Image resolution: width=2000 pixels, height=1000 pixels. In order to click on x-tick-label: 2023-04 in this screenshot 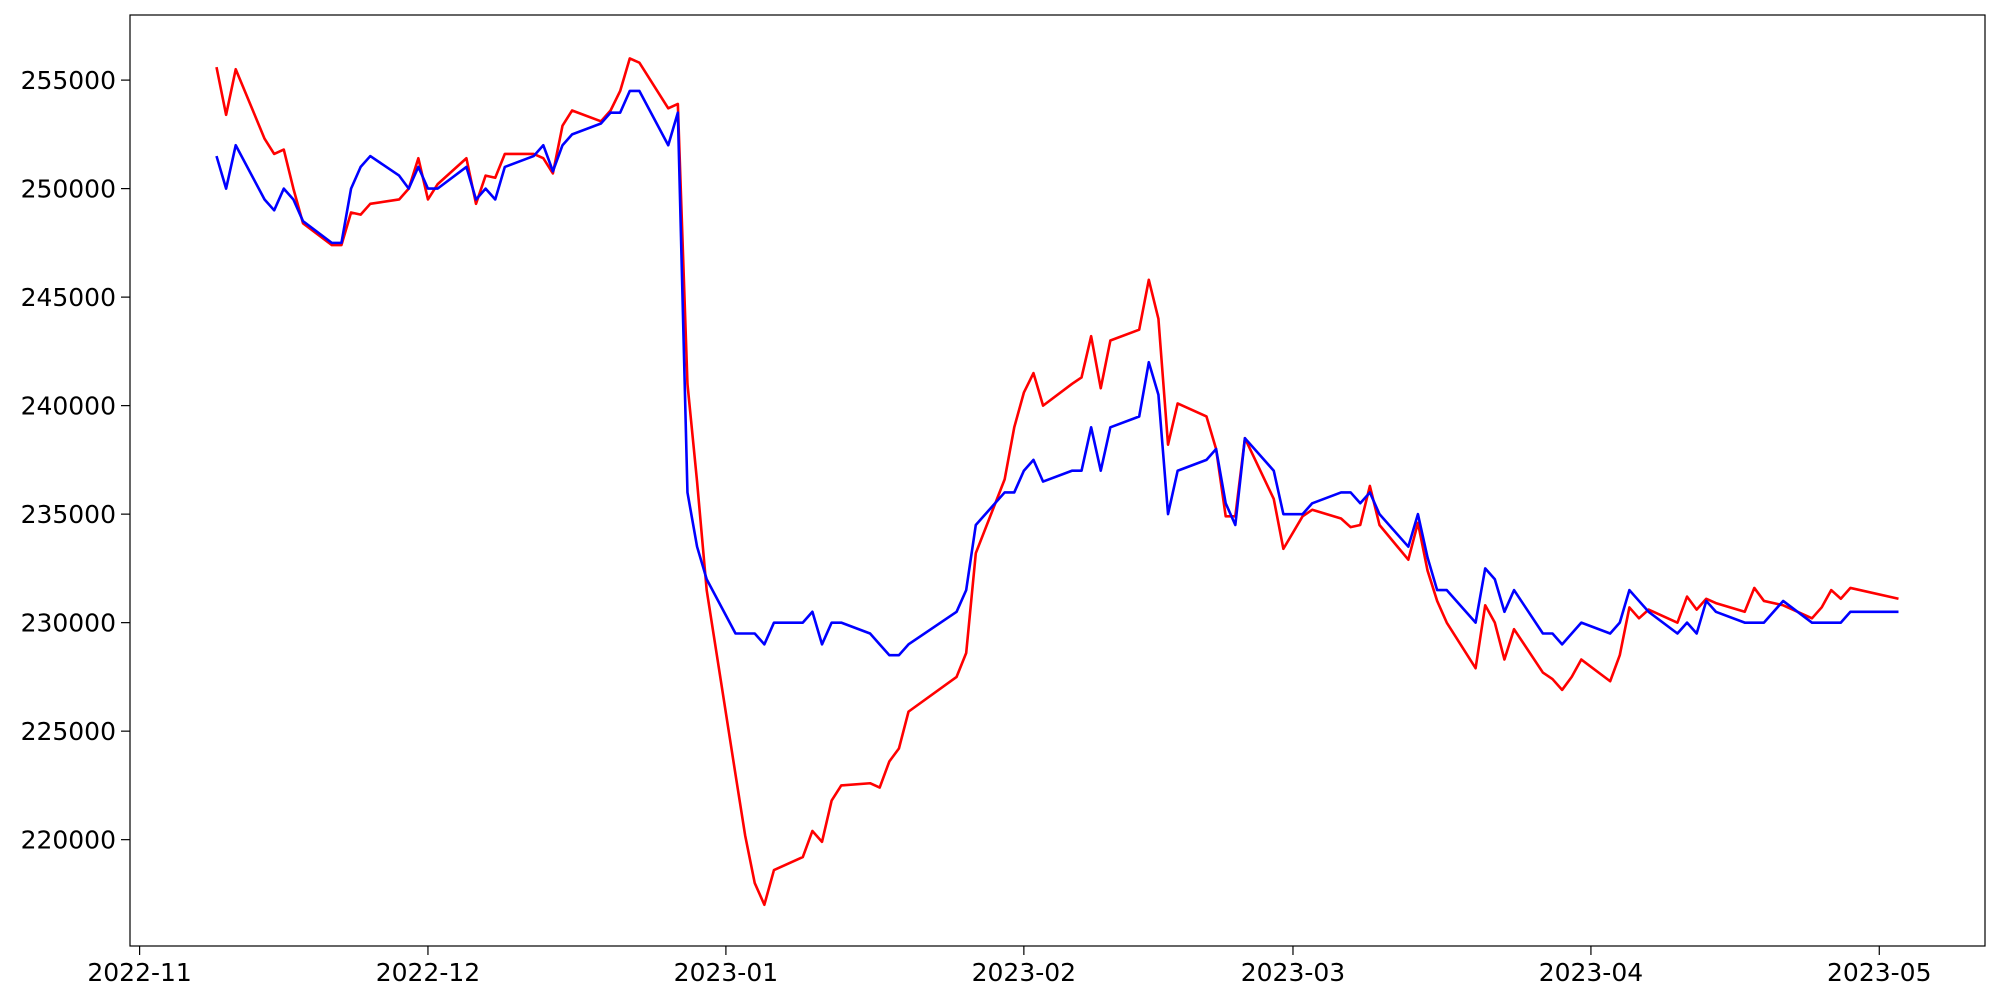, I will do `click(1591, 972)`.